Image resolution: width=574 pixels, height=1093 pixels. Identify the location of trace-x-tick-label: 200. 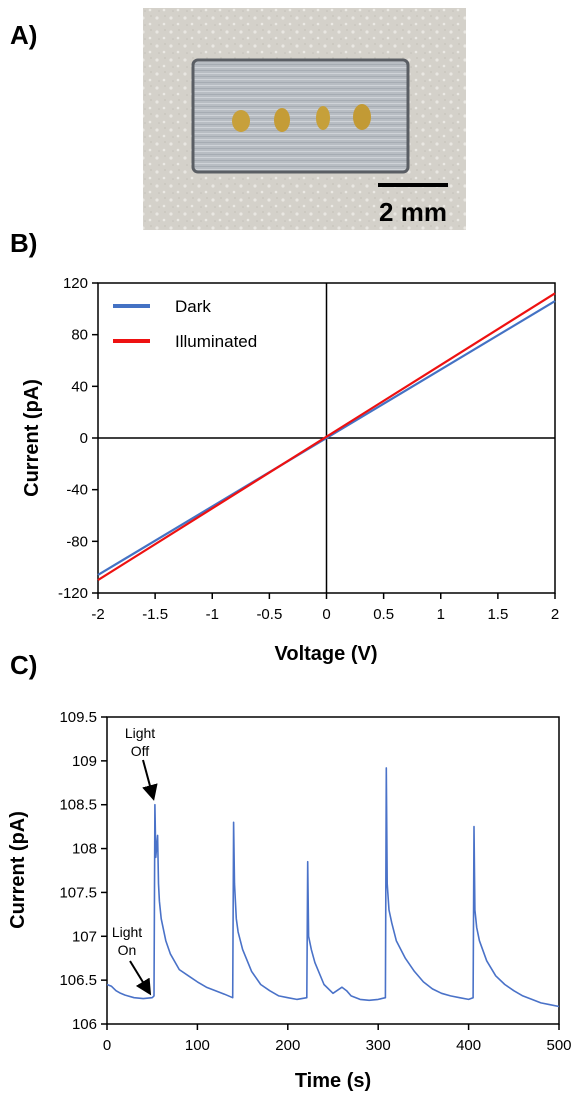
(287, 1045).